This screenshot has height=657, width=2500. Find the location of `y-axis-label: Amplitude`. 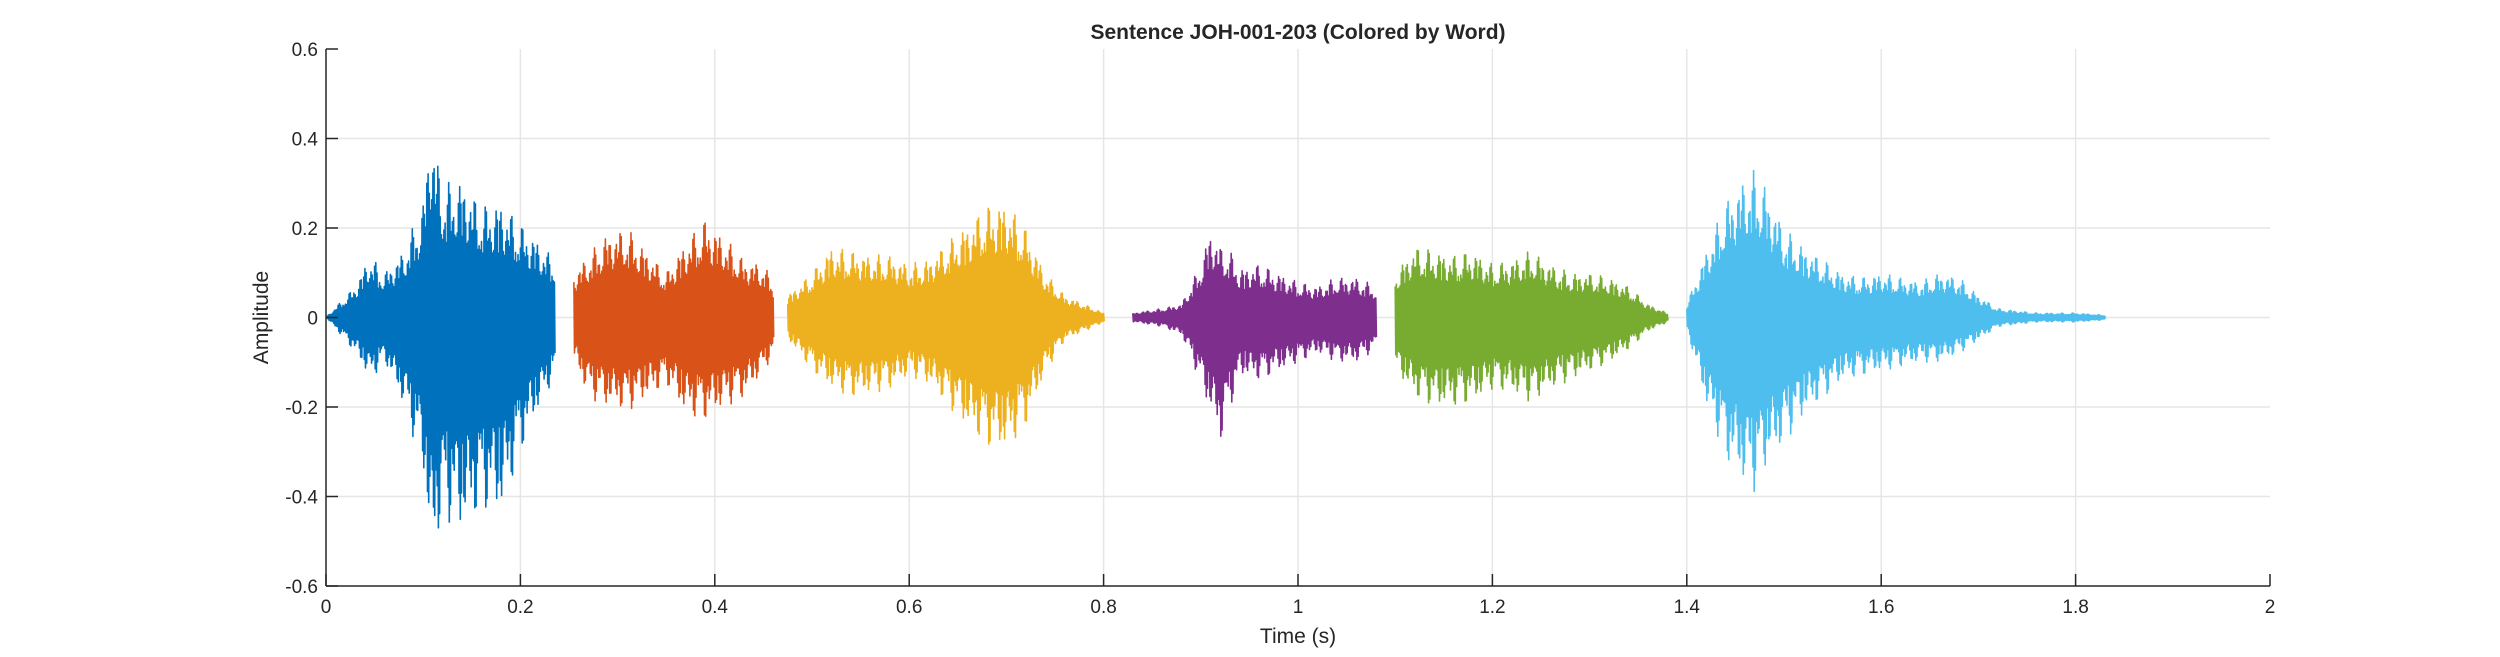

y-axis-label: Amplitude is located at coordinates (261, 317).